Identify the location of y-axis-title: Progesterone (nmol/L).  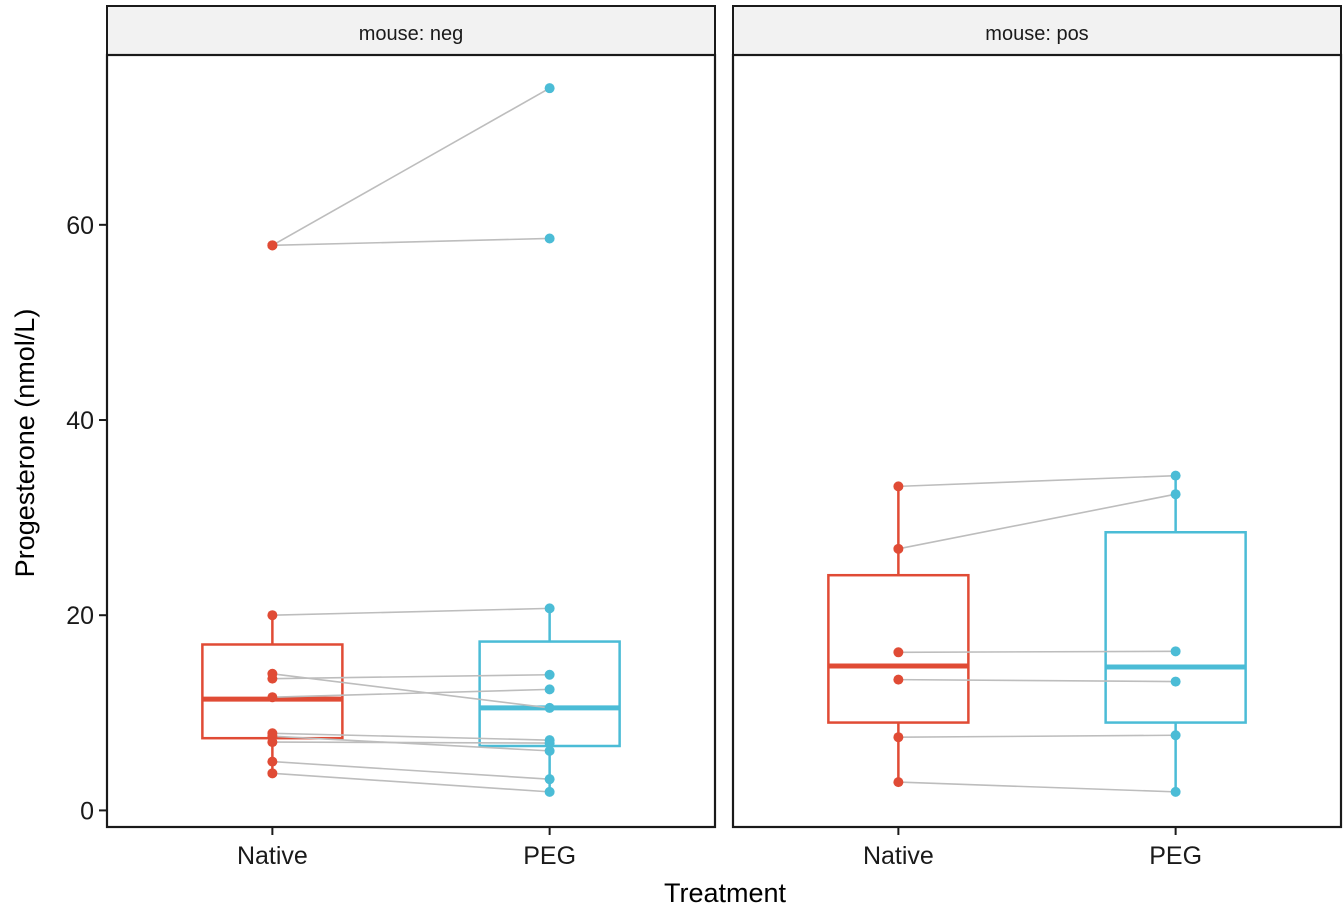
(25, 443).